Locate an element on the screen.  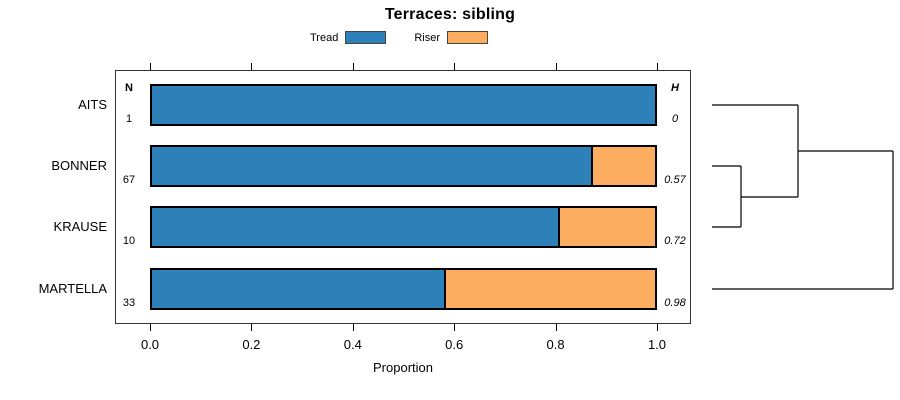
category-label-krause: KRAUSE is located at coordinates (80, 226).